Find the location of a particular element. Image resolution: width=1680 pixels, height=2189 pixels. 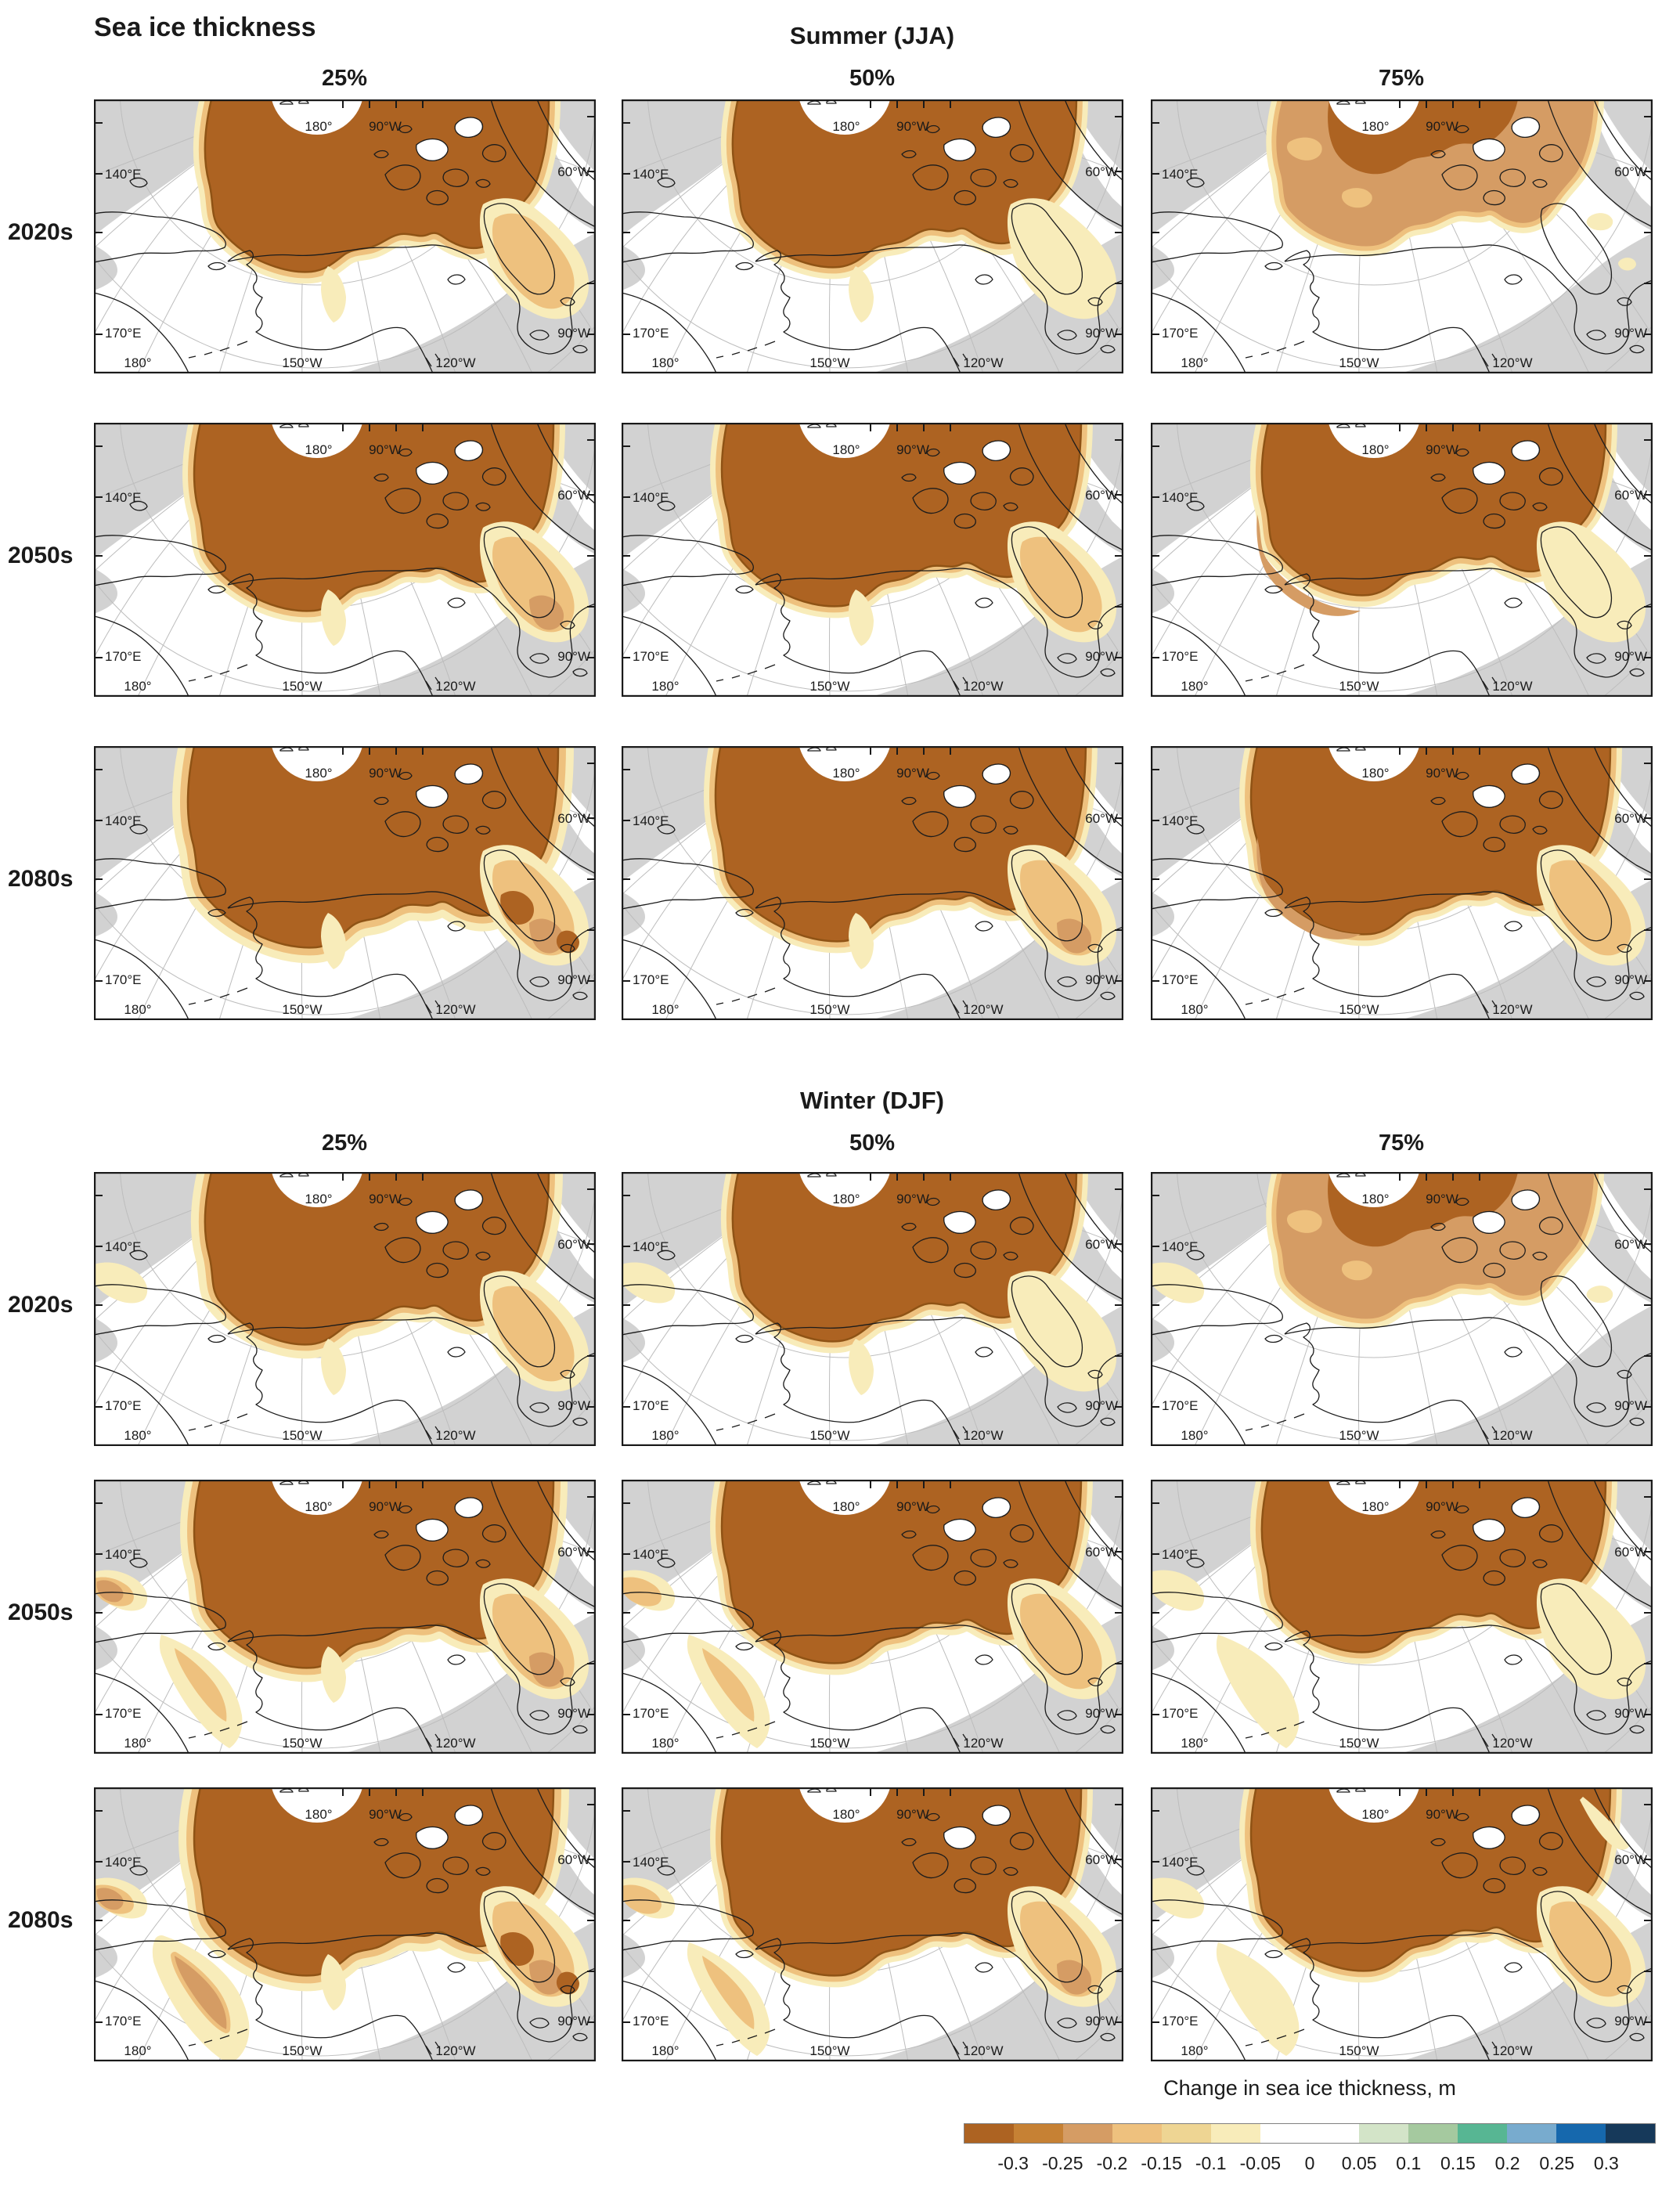

lon-label-170e: 170°E is located at coordinates (651, 979).